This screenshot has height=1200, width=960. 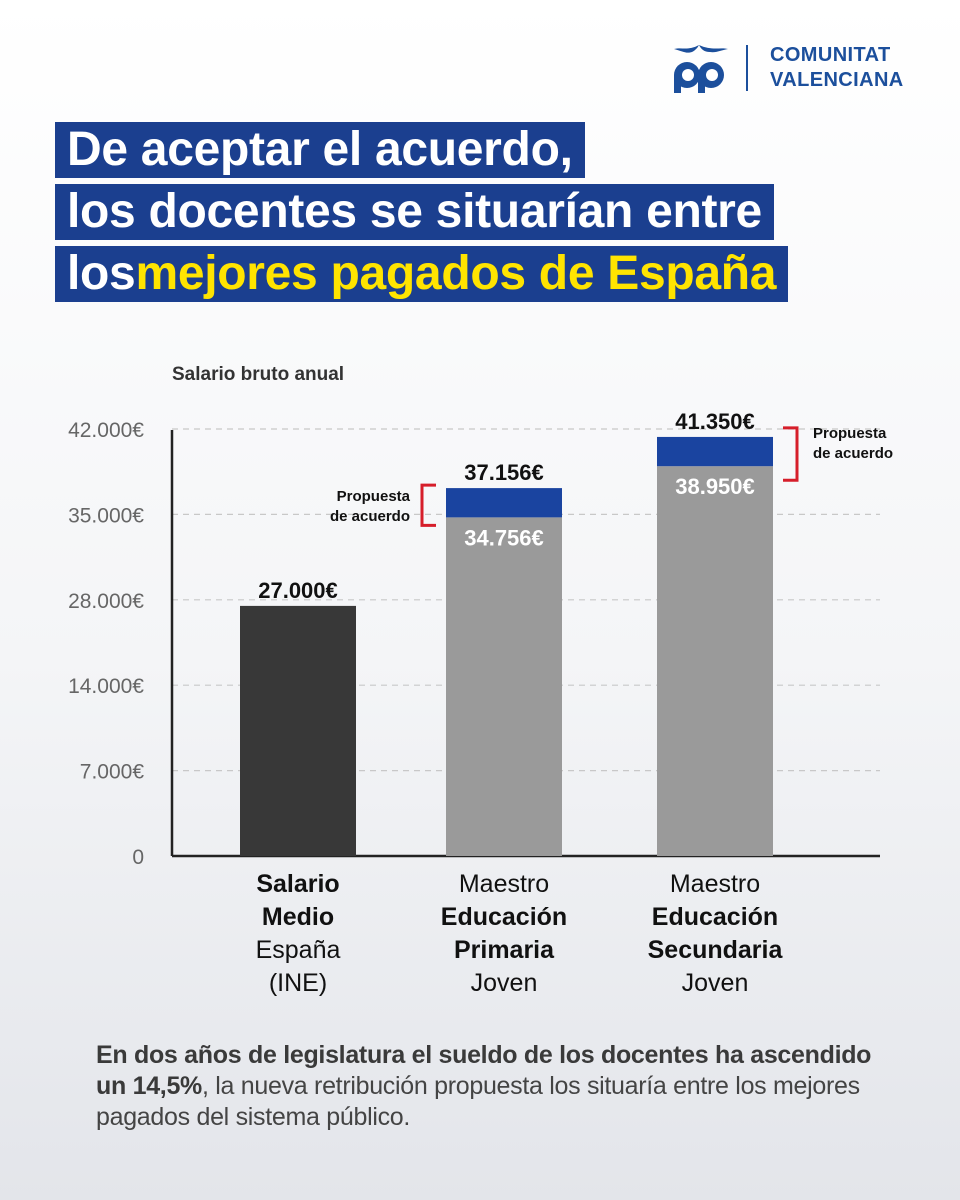 What do you see at coordinates (837, 80) in the screenshot?
I see `brand-line-2: VALENCIANA` at bounding box center [837, 80].